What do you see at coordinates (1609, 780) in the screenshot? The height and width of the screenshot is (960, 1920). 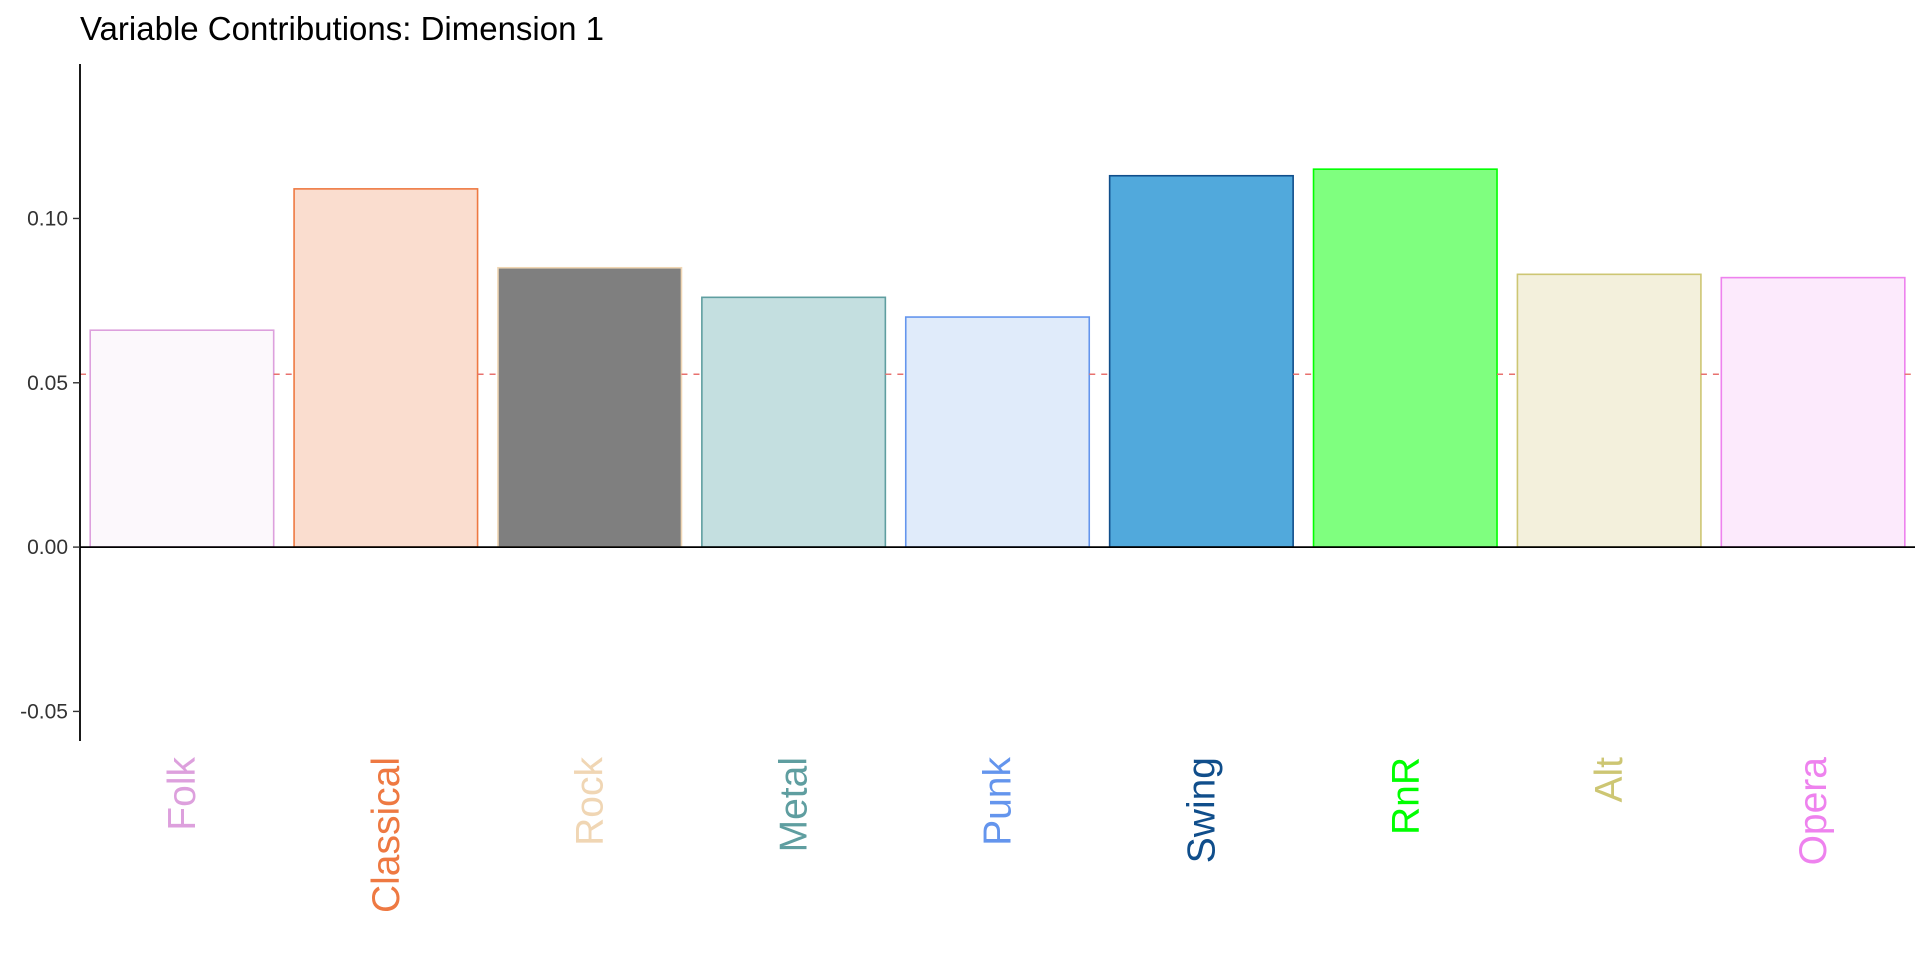 I see `x-label-alt: Alt` at bounding box center [1609, 780].